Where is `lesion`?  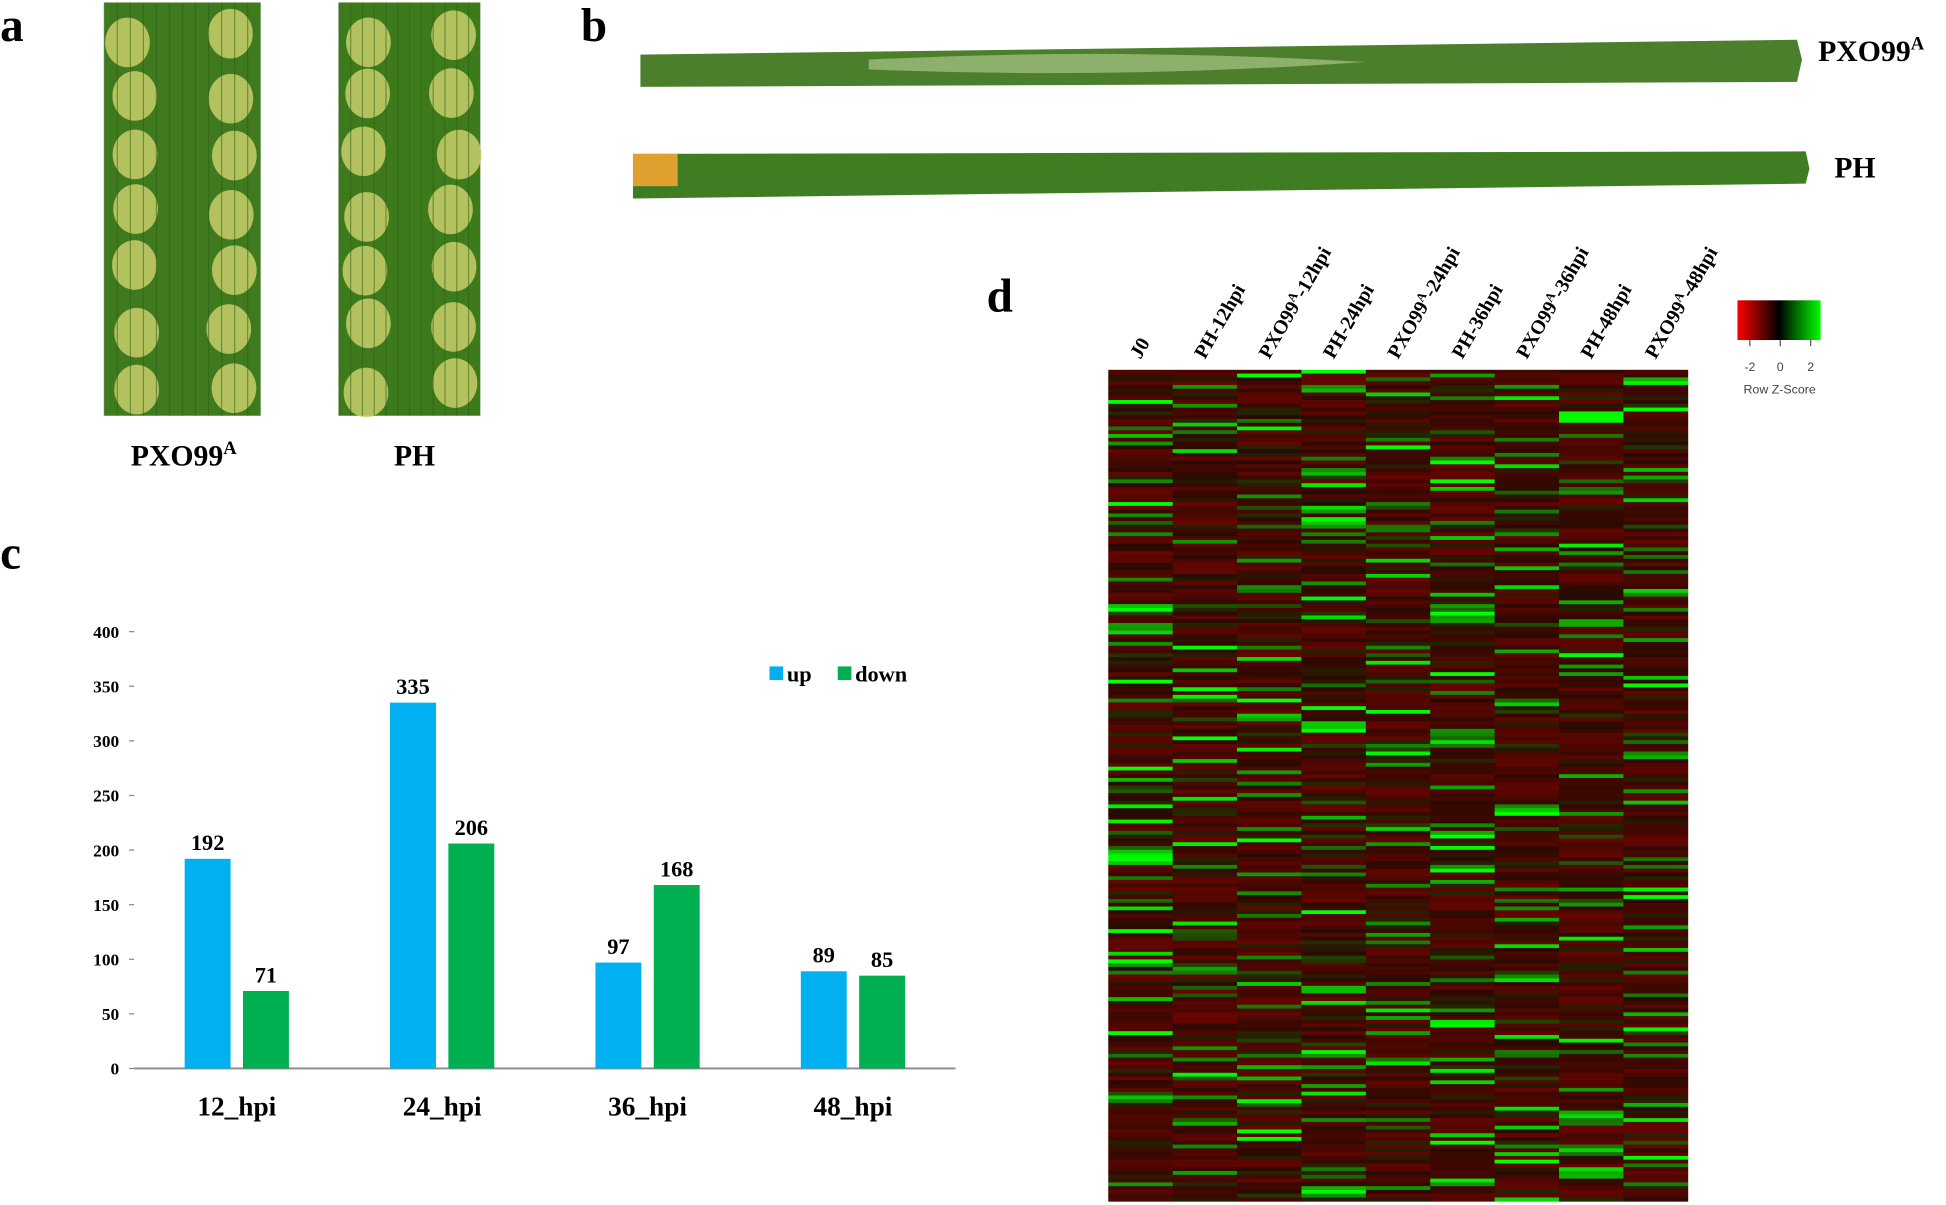
lesion is located at coordinates (127, 42).